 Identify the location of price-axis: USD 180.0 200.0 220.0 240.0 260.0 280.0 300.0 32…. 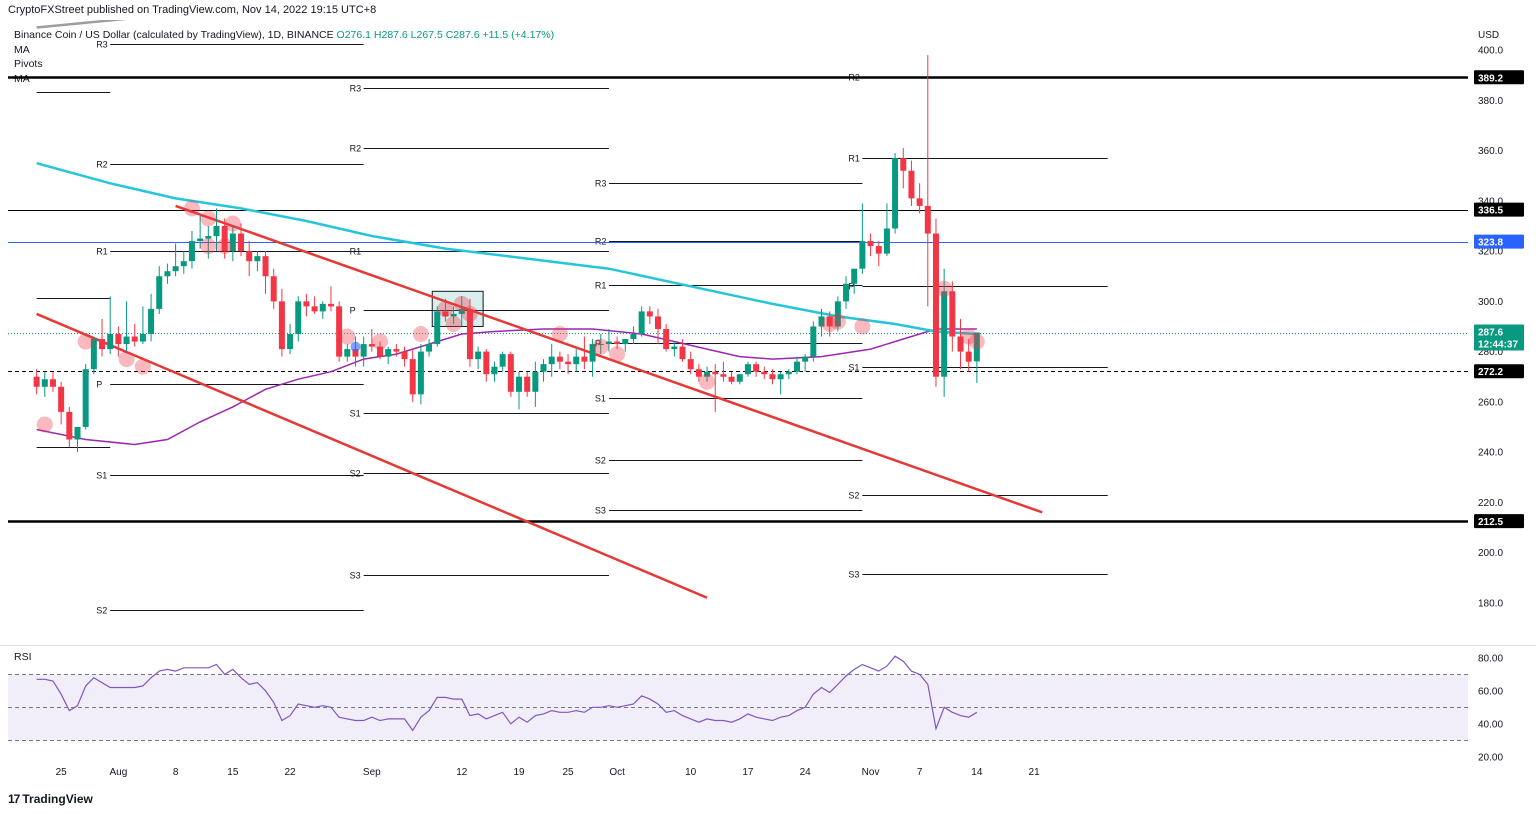
(1499, 396).